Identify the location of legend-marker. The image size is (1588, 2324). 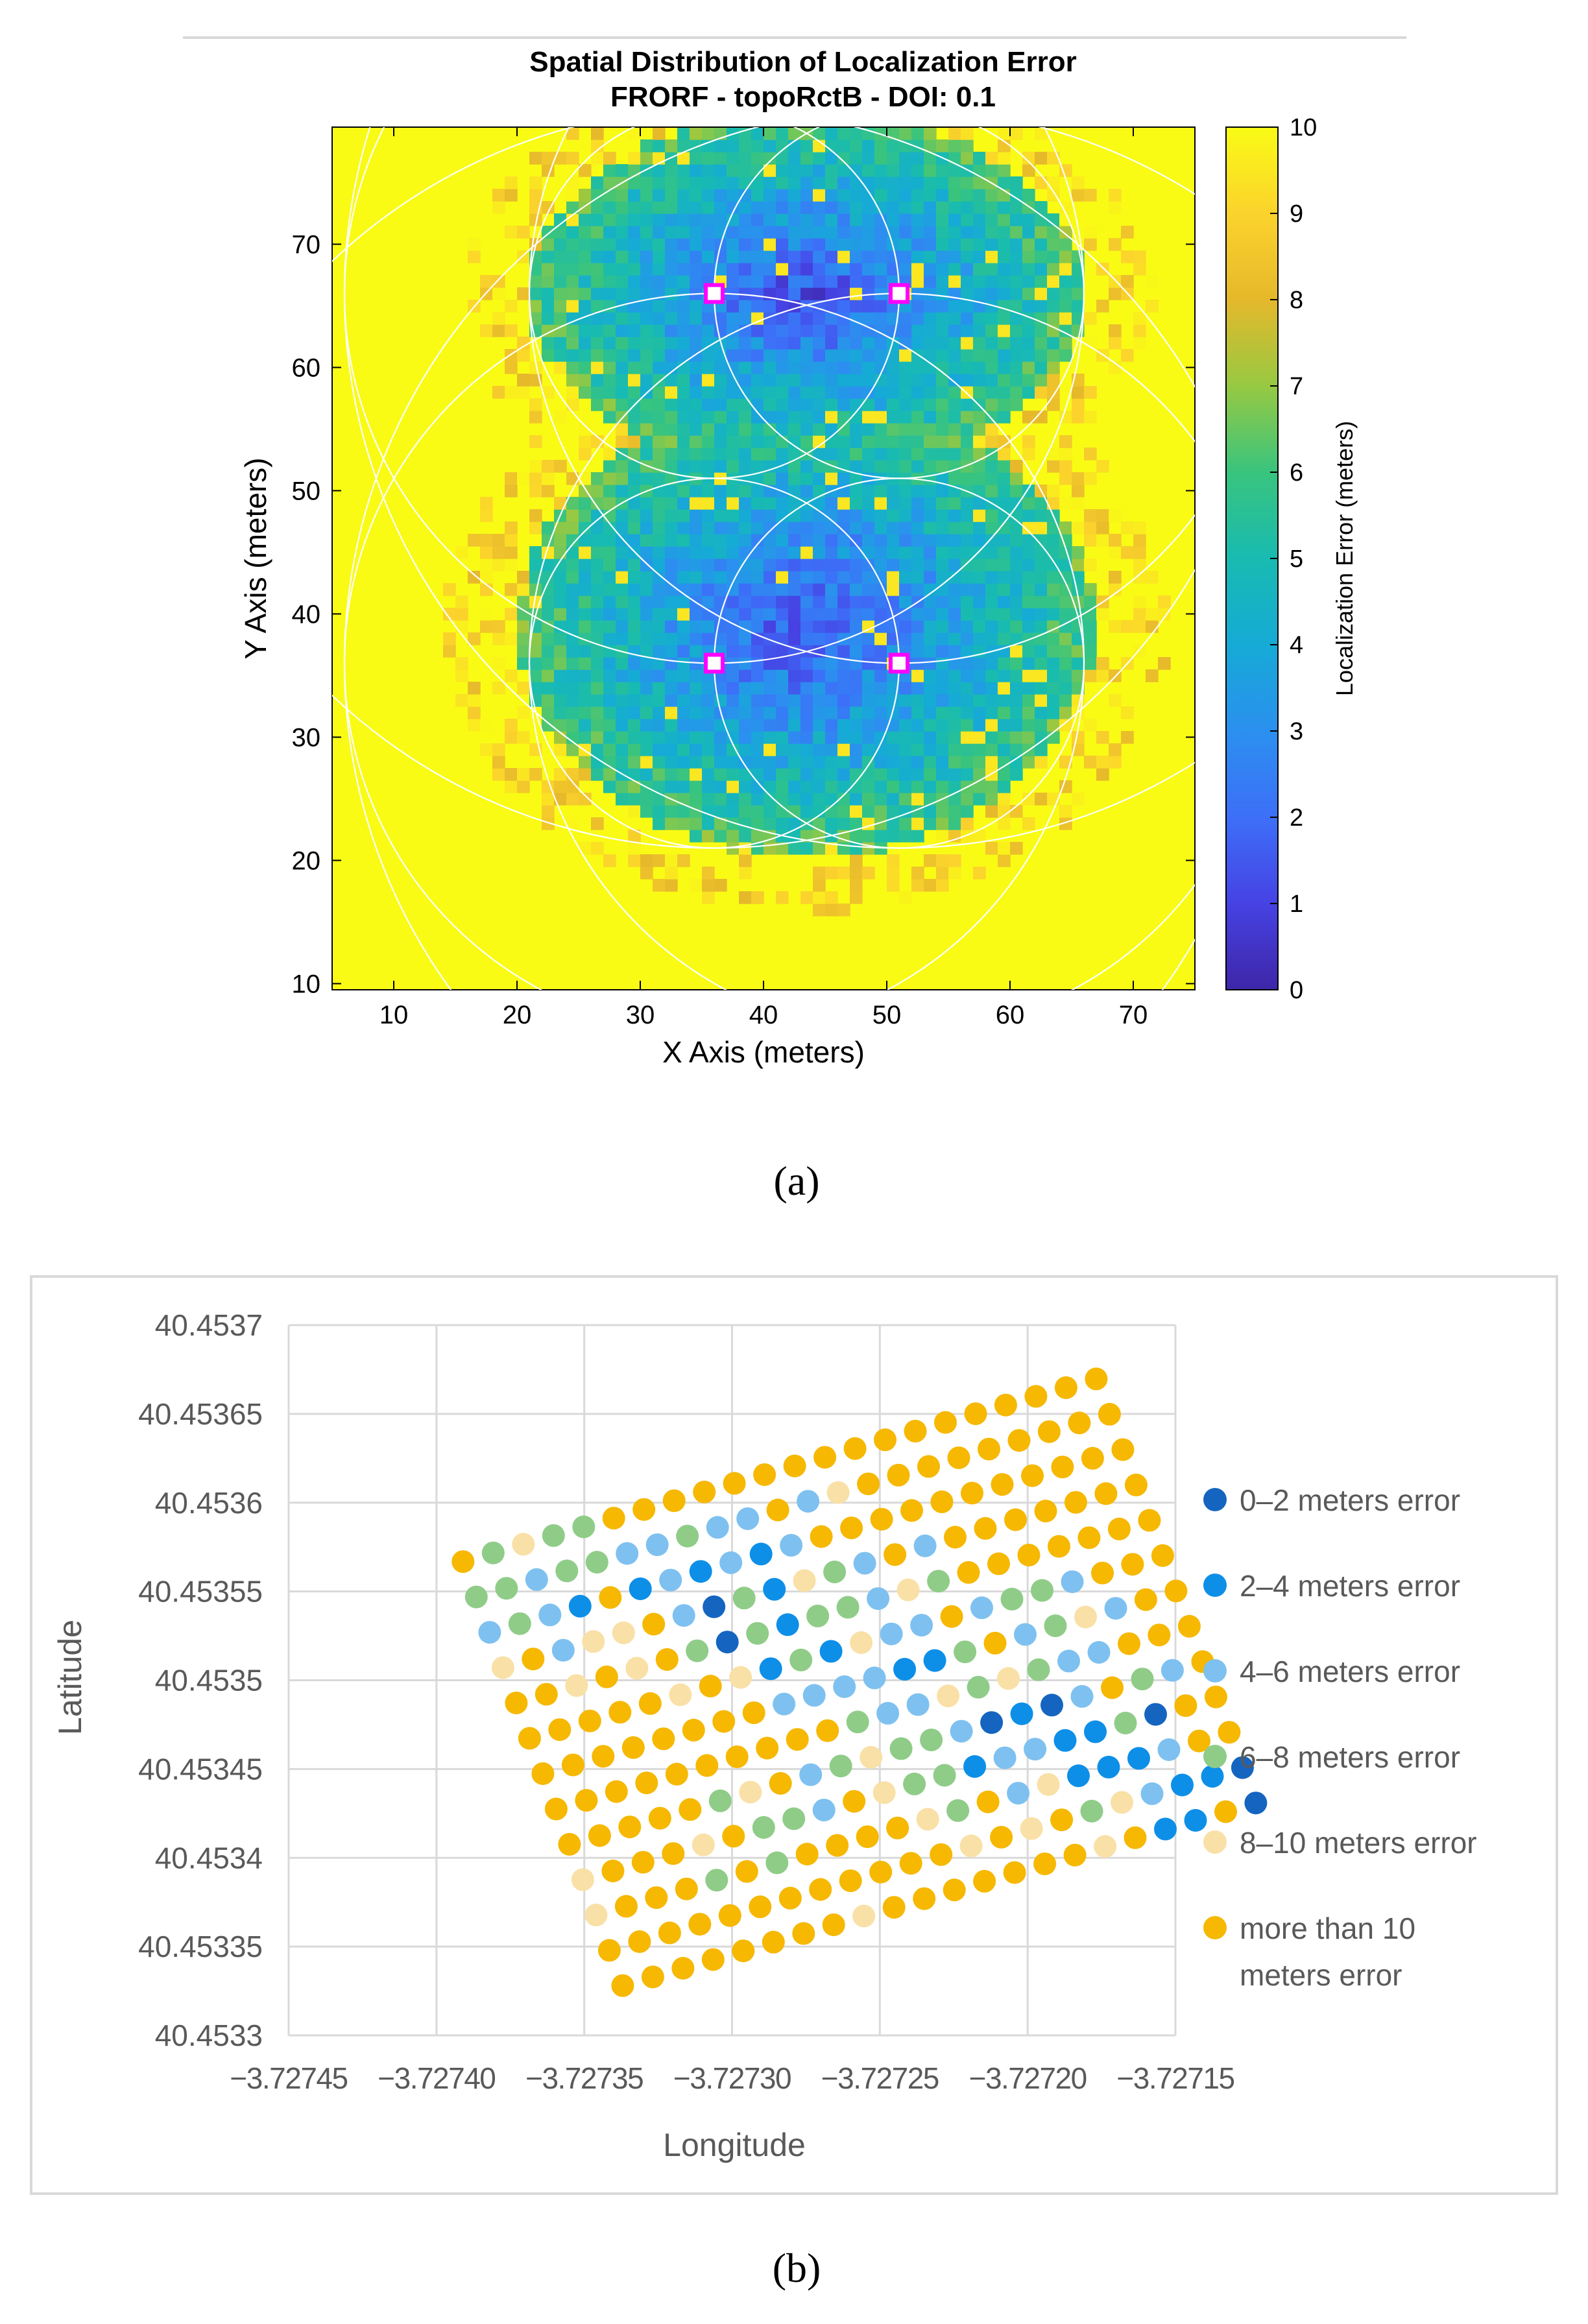
(1215, 1585).